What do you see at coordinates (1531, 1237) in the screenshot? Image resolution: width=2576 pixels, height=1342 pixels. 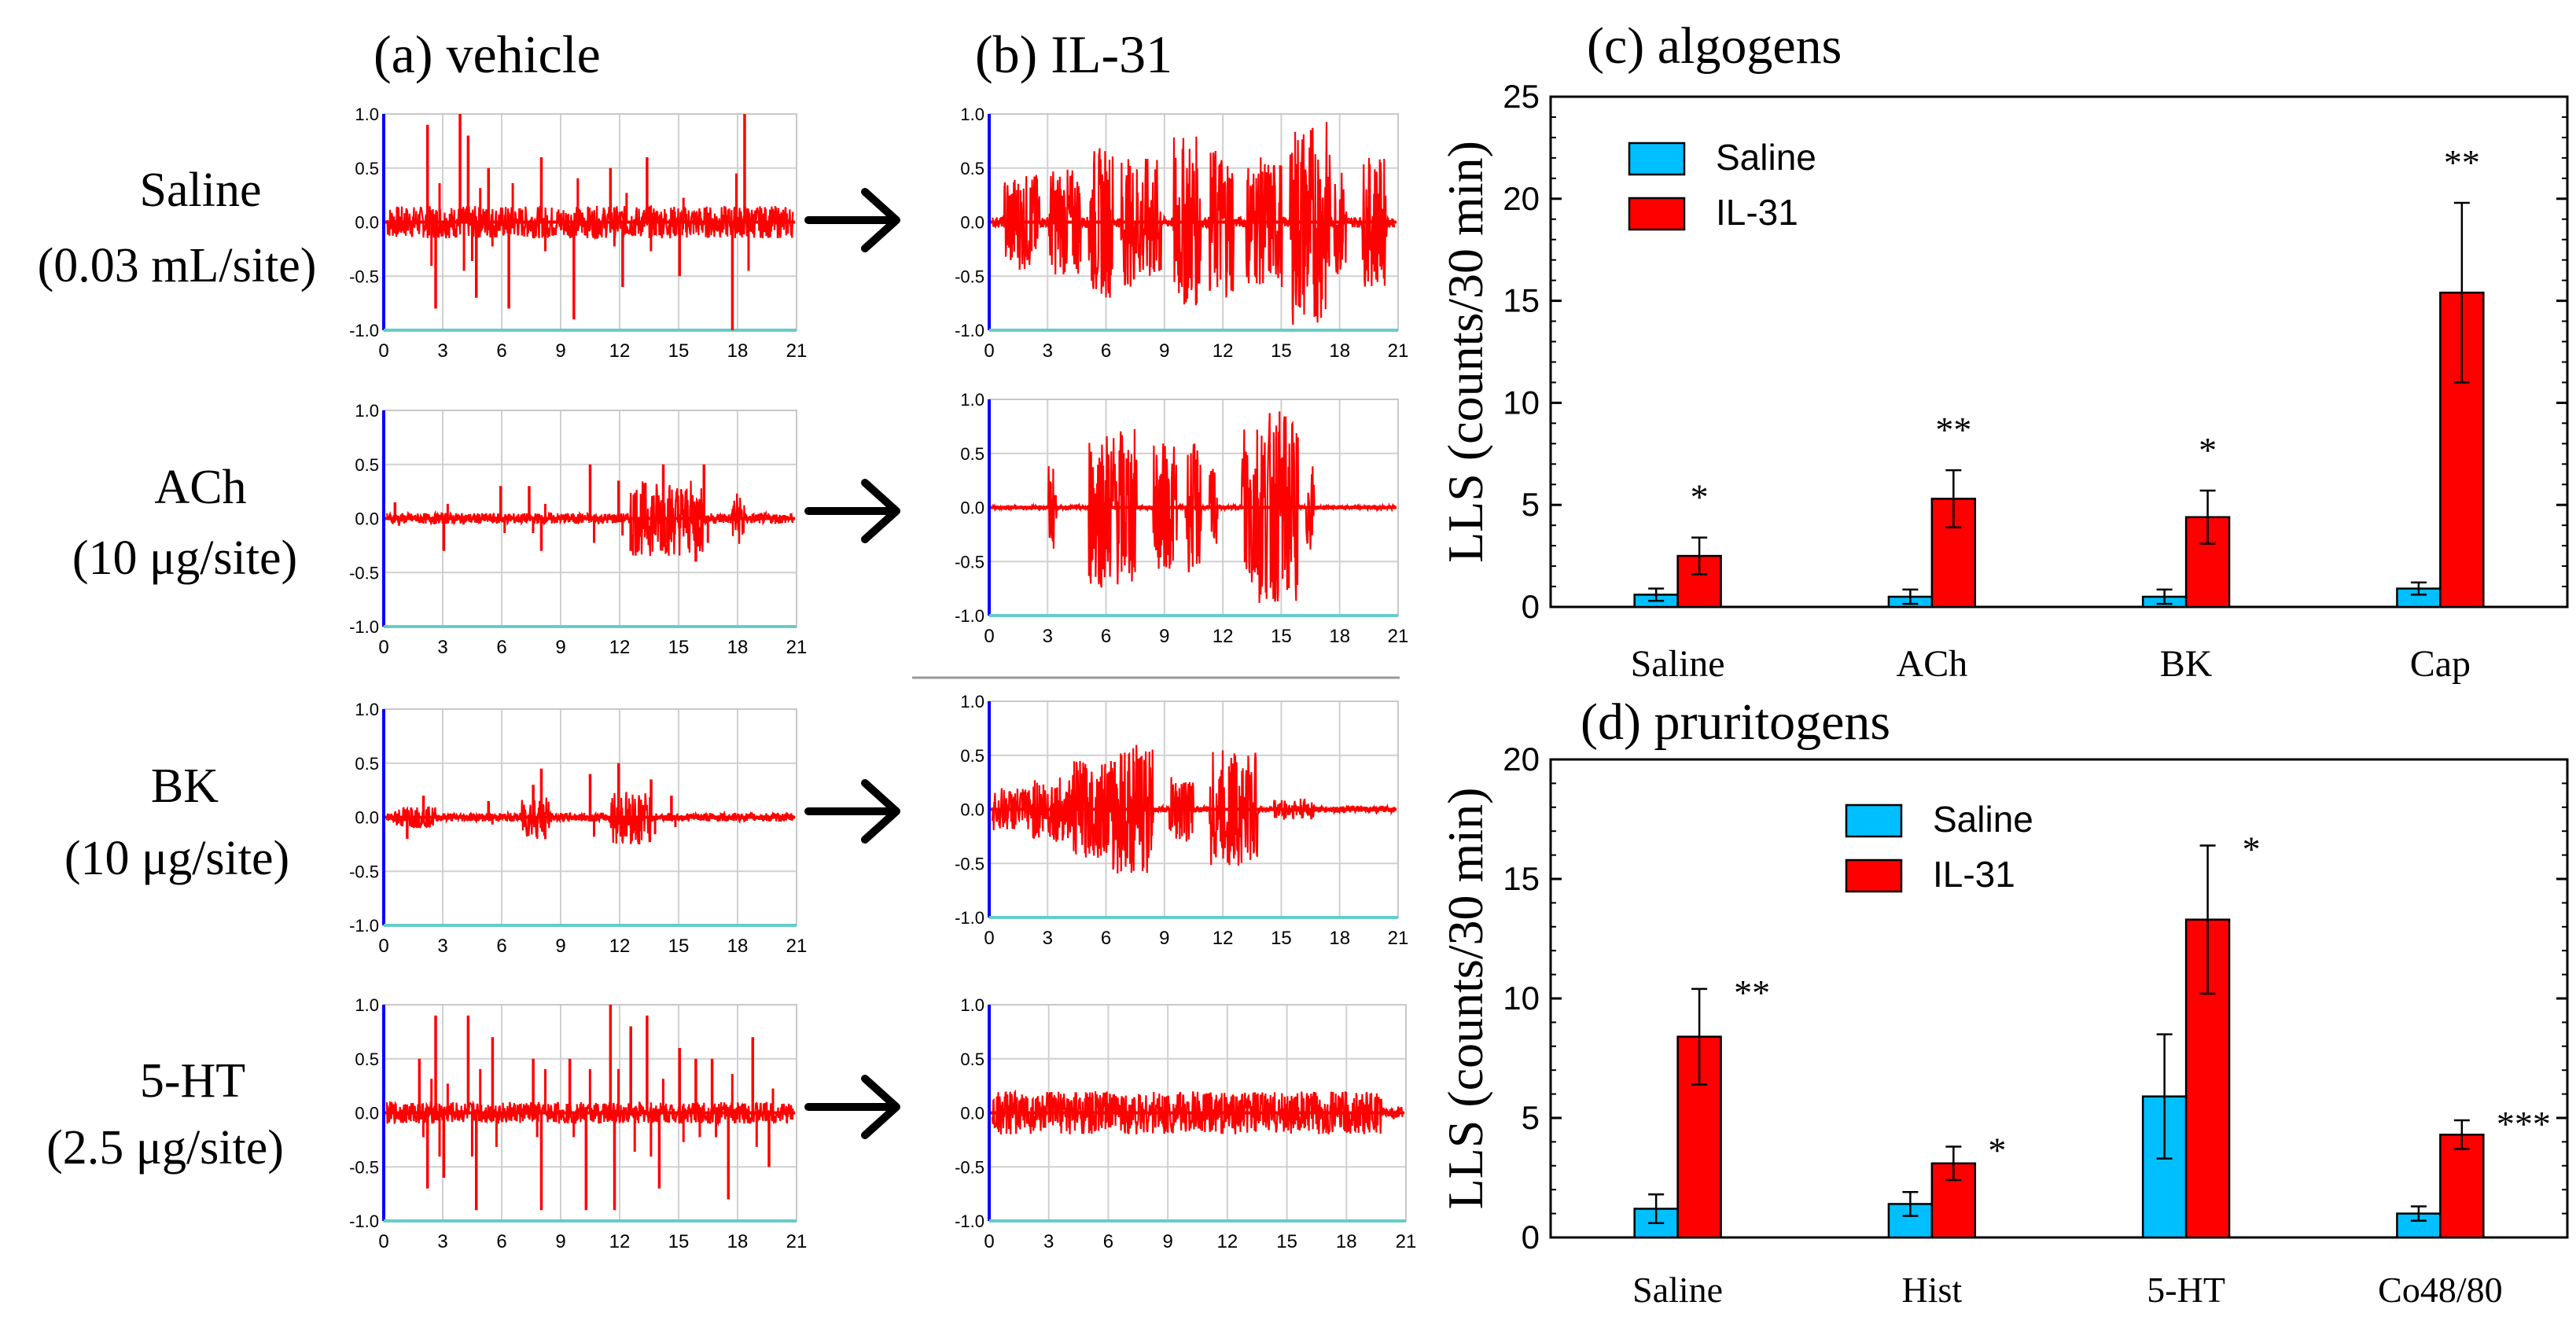 I see `y-tick-label: 0` at bounding box center [1531, 1237].